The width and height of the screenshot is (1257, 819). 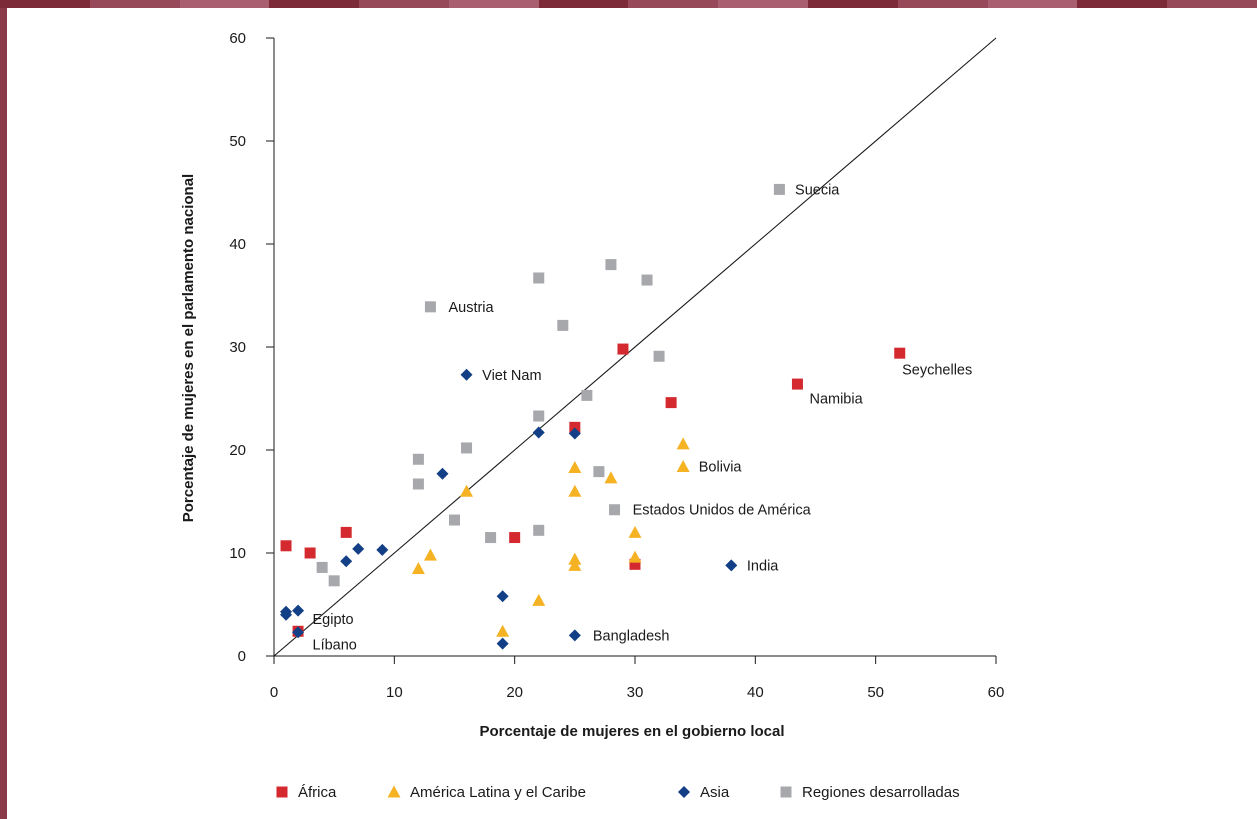 I want to click on y-tick-label: 0, so click(x=242, y=656).